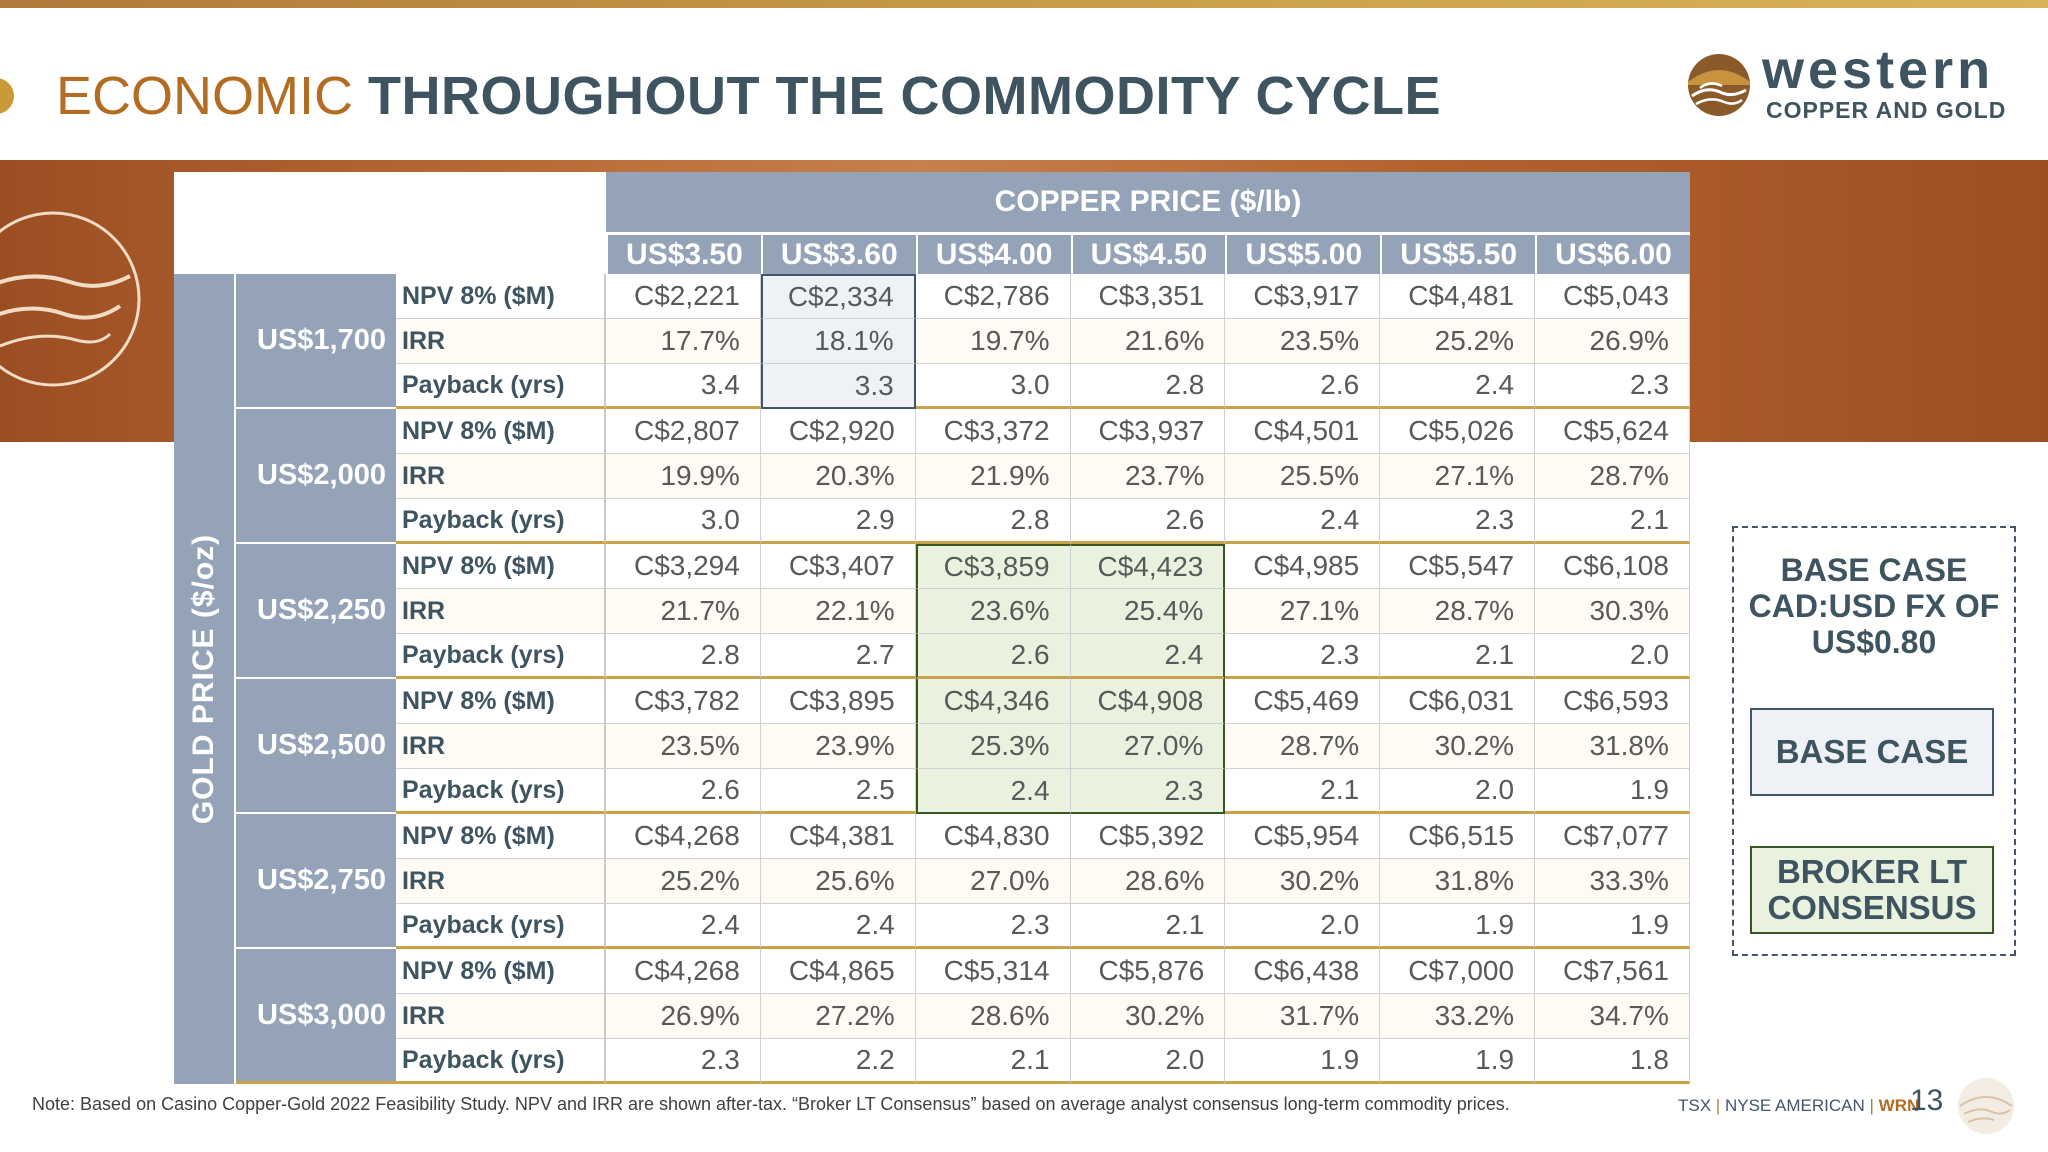  I want to click on table-cell: C$3,895, so click(838, 701).